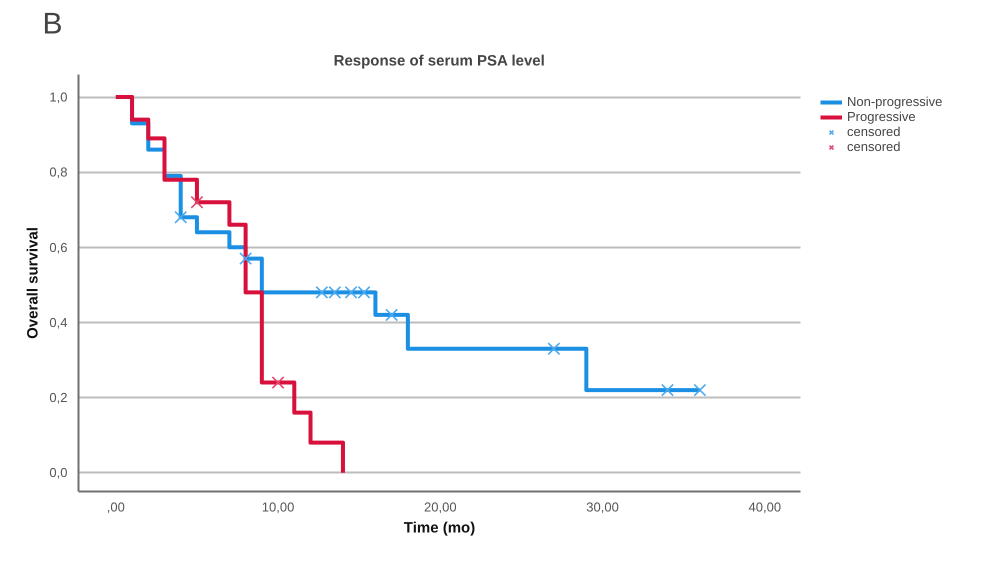 The width and height of the screenshot is (992, 561). I want to click on y-tick-label: 1,0, so click(58, 97).